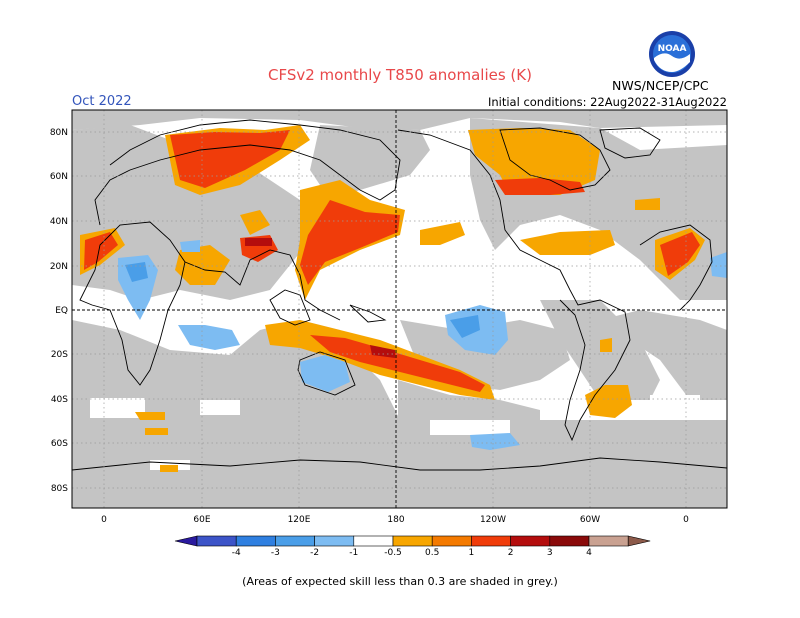  I want to click on lon-label: 120W, so click(493, 520).